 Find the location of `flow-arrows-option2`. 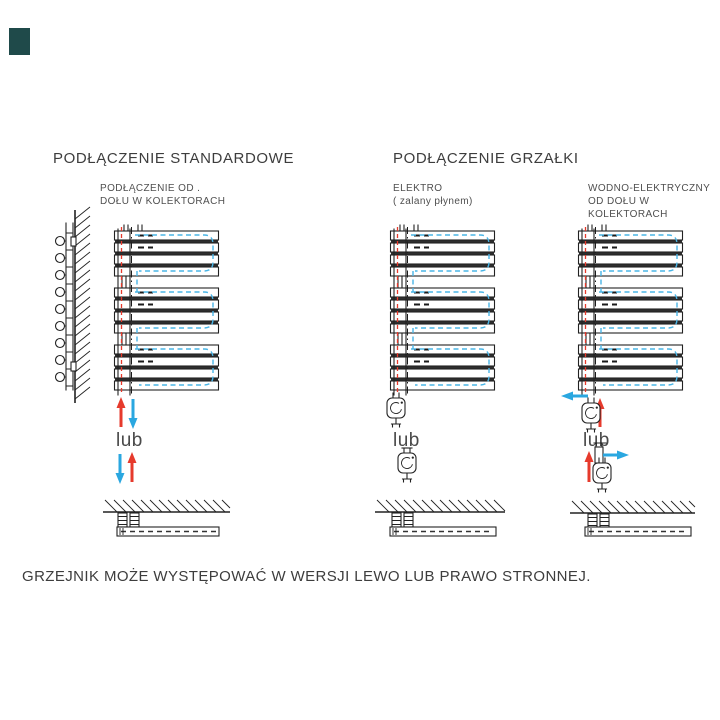

flow-arrows-option2 is located at coordinates (126, 468).